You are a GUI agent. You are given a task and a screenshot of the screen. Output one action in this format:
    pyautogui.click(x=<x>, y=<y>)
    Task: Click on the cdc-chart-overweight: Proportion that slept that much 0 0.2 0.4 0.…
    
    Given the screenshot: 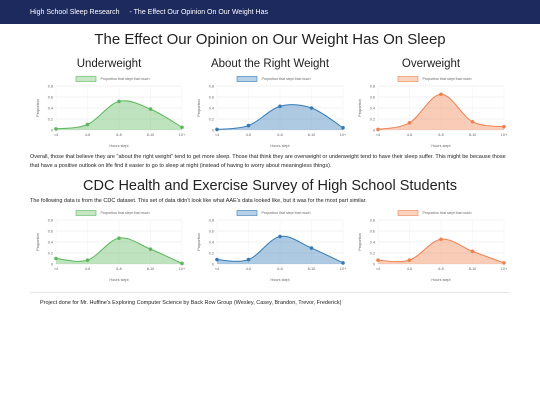 What is the action you would take?
    pyautogui.click(x=433, y=246)
    